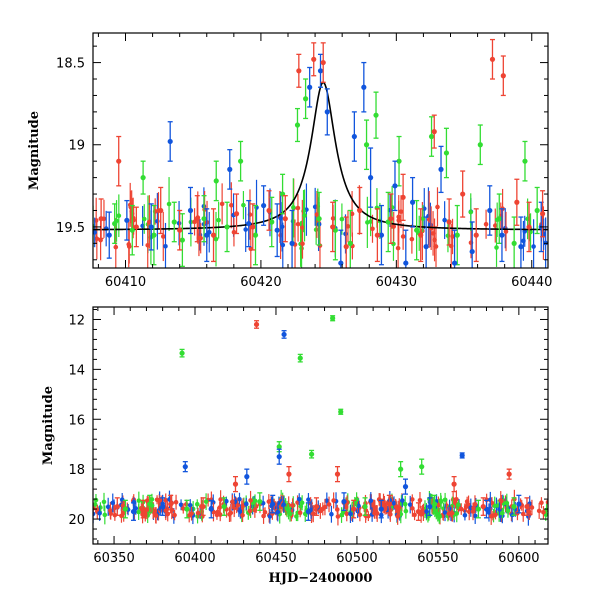  Describe the element at coordinates (113, 558) in the screenshot. I see `bottom-x-tick-label: 60350` at that location.